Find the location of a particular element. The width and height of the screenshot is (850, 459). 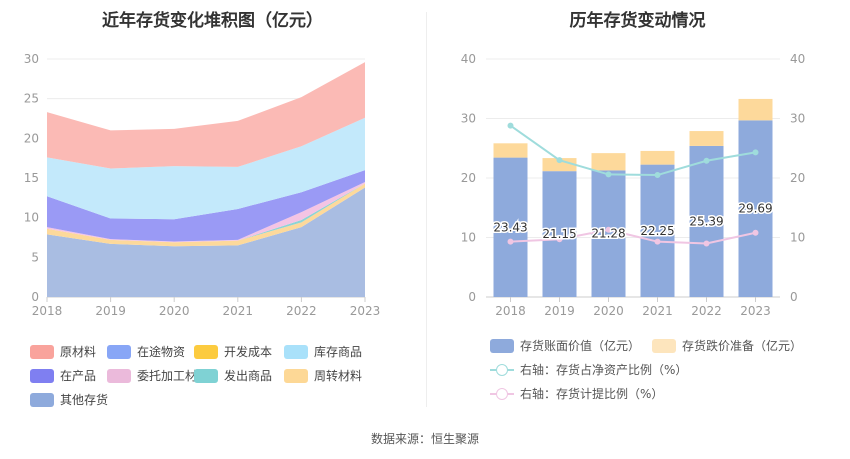

left-x-tick-label: 2020 is located at coordinates (174, 311).